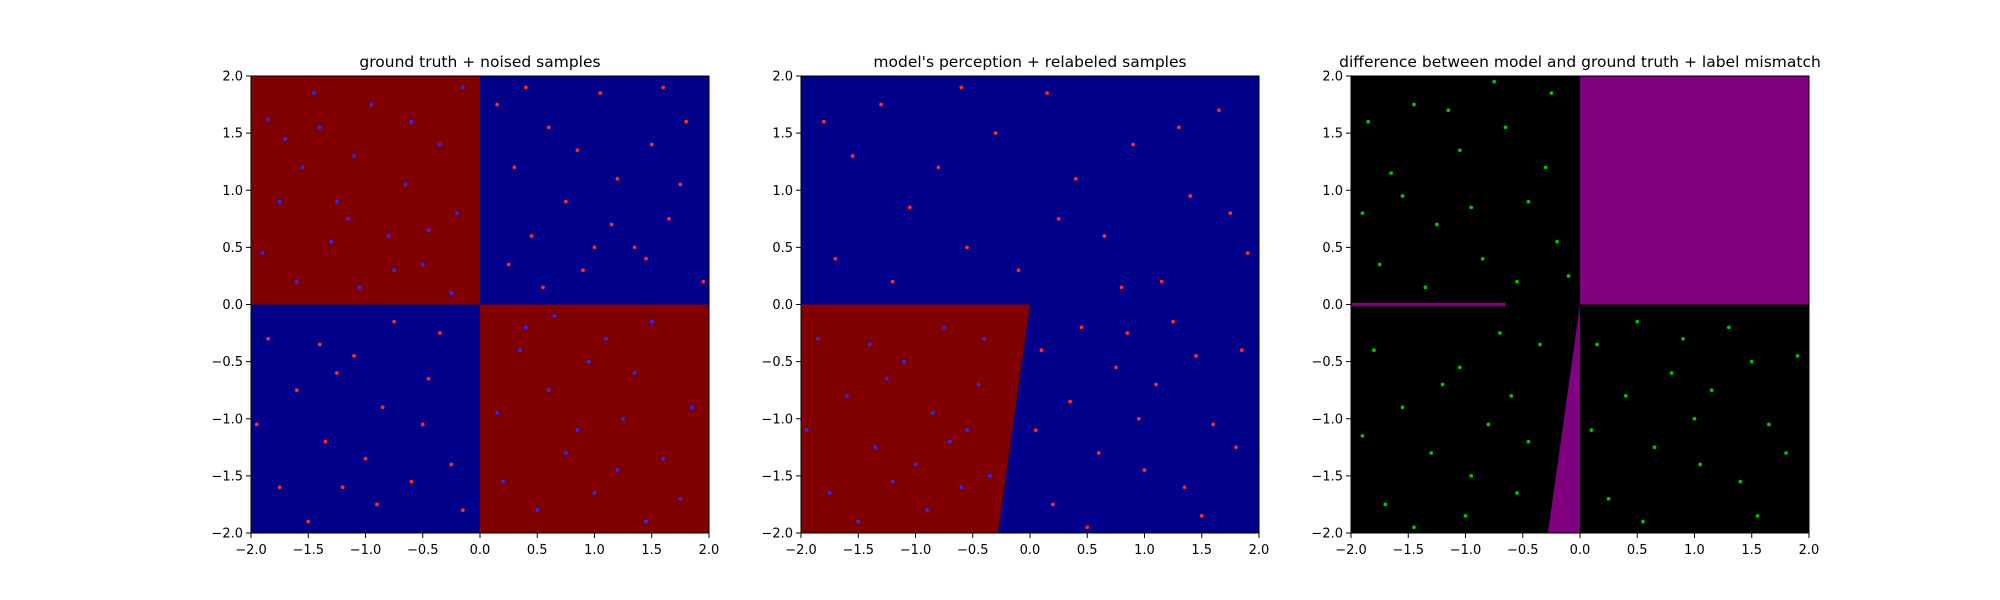 This screenshot has width=2000, height=600. I want to click on panel-1-ytick-label-8: 2.0, so click(232, 77).